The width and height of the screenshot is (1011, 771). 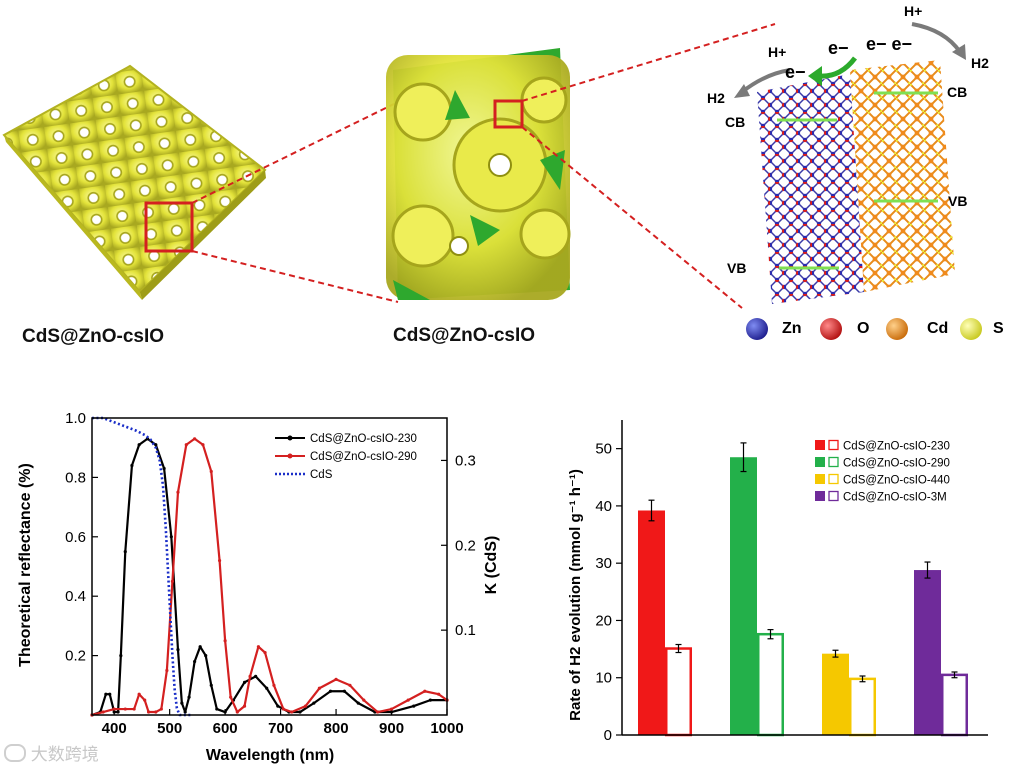 I want to click on reflectance-y2-label: K (CdS), so click(x=491, y=565).